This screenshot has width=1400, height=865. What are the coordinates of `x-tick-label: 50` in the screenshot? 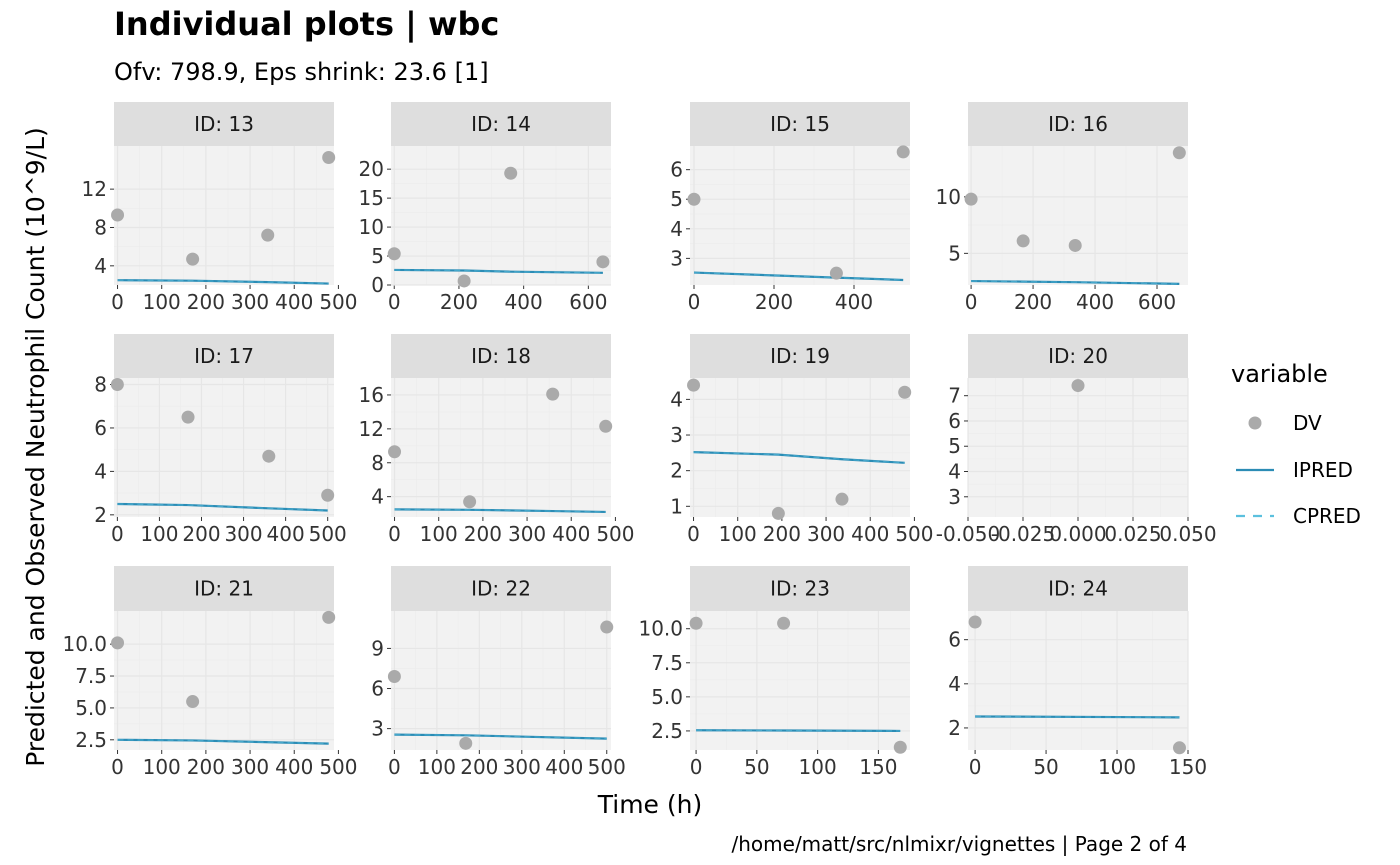 It's located at (1045, 767).